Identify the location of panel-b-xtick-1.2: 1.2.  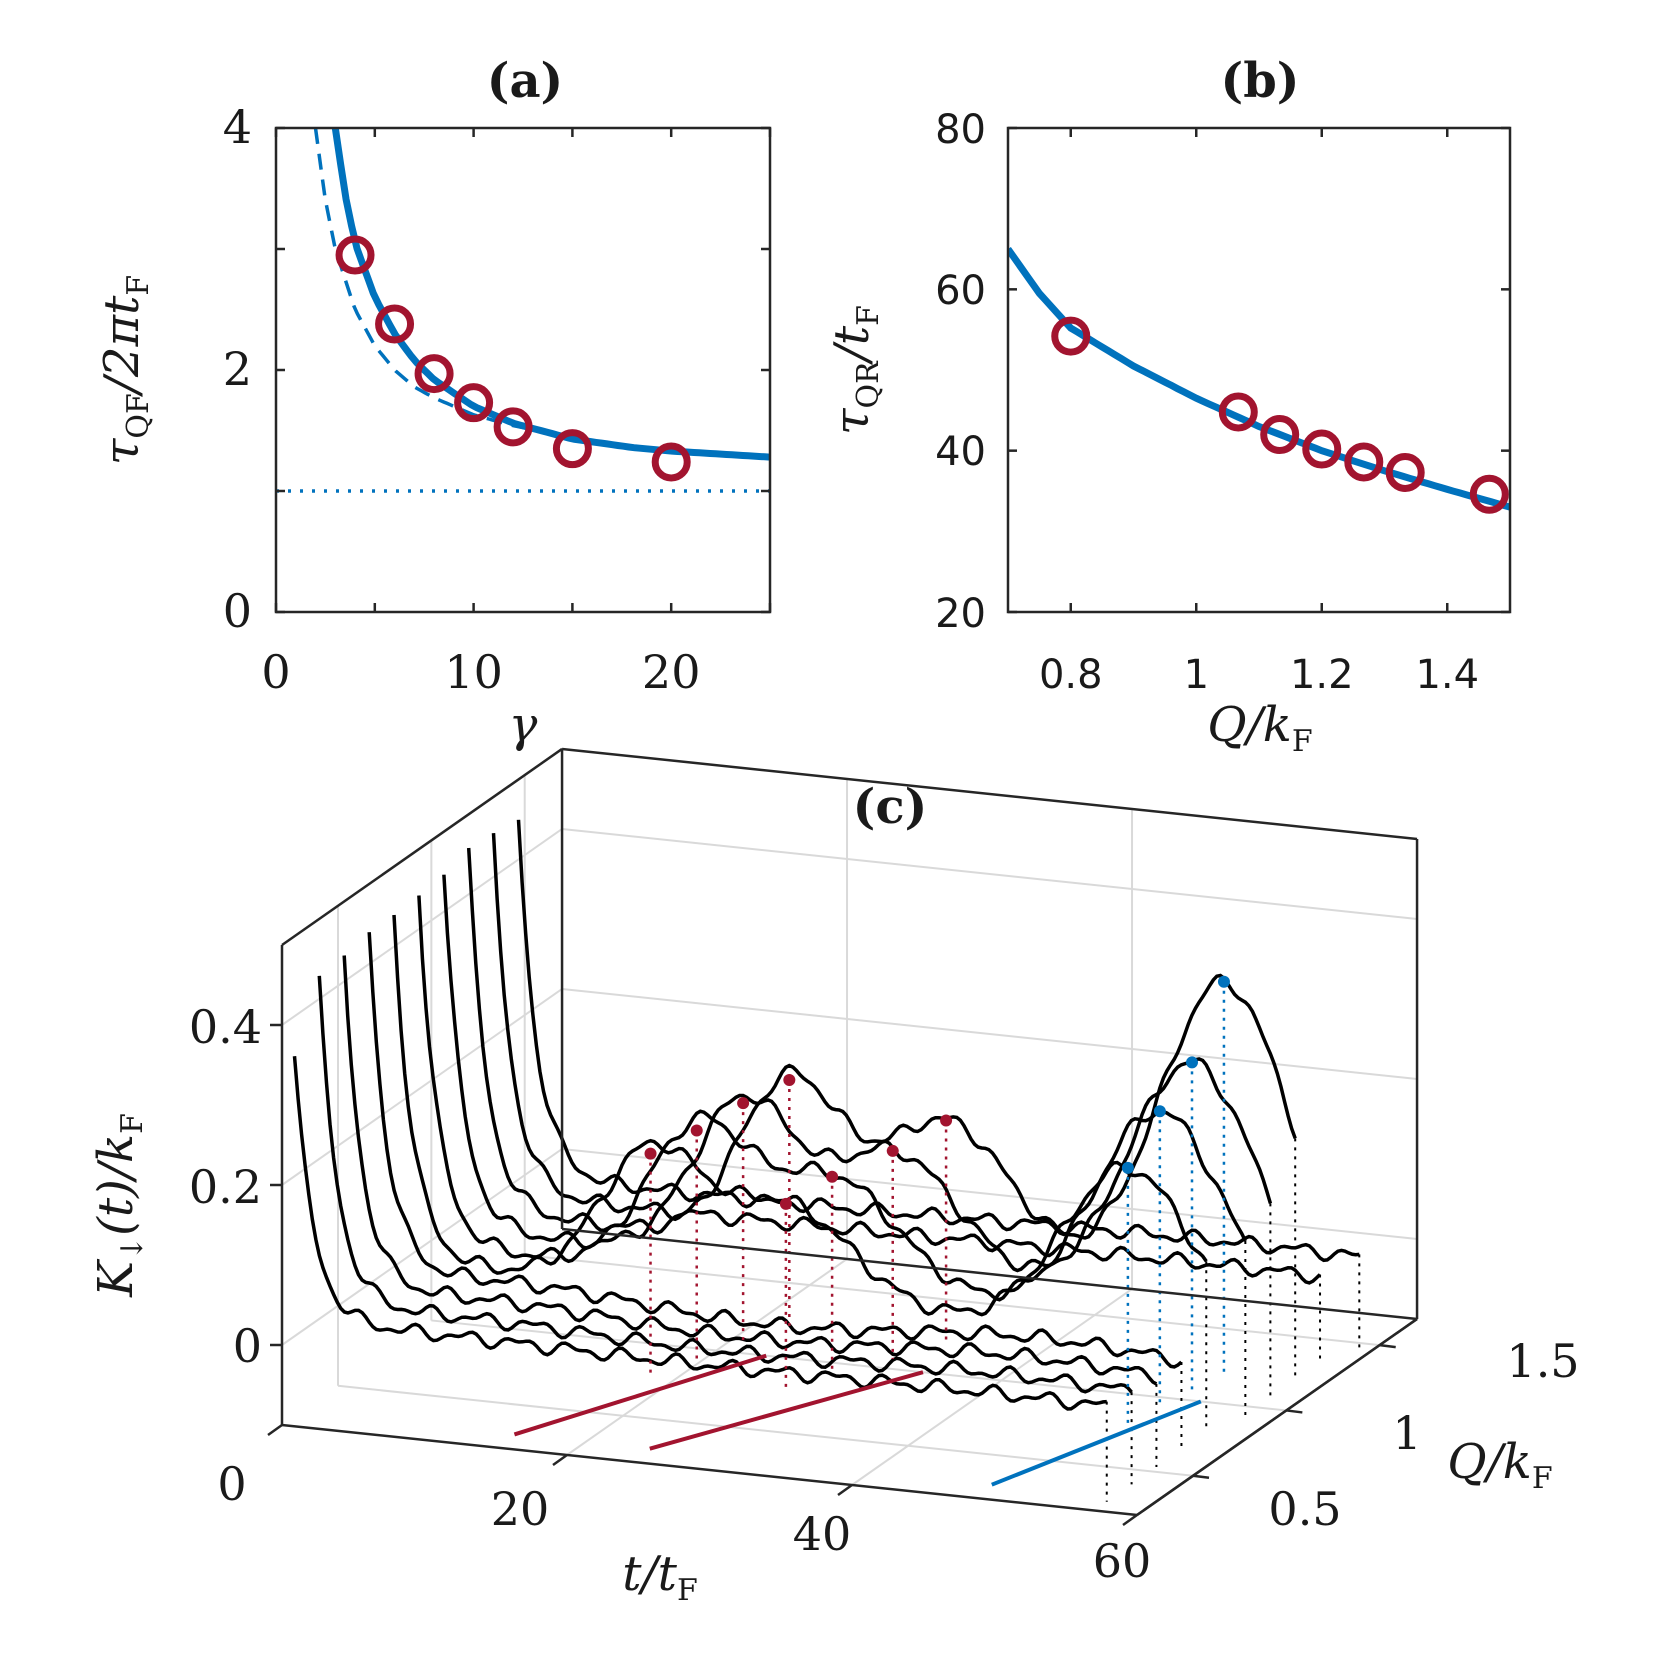
(1322, 675).